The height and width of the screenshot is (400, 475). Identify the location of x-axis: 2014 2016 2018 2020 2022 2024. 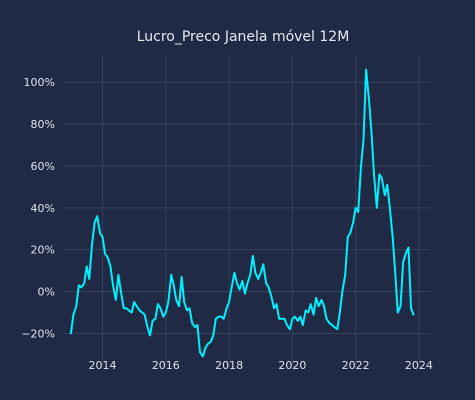
(261, 365).